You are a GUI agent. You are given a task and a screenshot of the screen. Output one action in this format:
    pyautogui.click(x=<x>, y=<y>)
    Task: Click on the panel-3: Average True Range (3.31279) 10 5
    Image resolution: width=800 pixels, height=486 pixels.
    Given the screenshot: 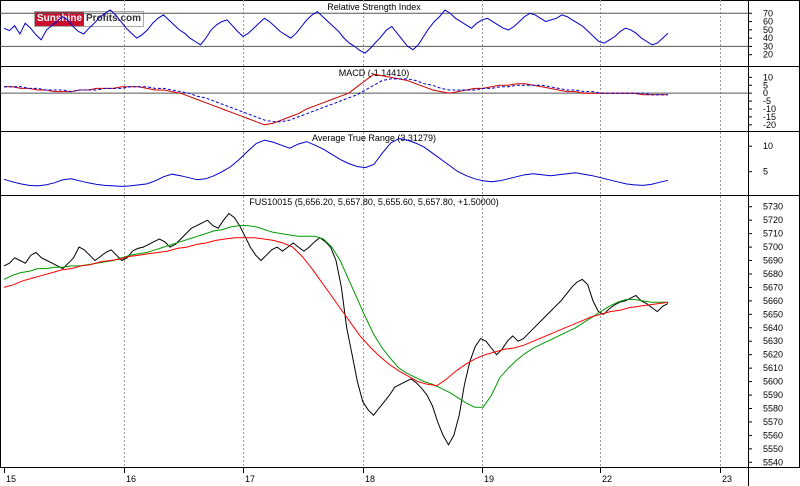 What is the action you would take?
    pyautogui.click(x=400, y=159)
    